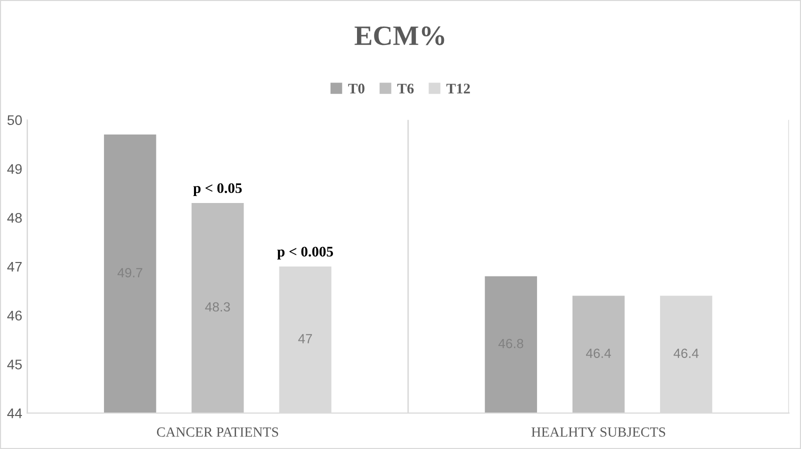  Describe the element at coordinates (399, 36) in the screenshot. I see `chart-title: ECM%` at that location.